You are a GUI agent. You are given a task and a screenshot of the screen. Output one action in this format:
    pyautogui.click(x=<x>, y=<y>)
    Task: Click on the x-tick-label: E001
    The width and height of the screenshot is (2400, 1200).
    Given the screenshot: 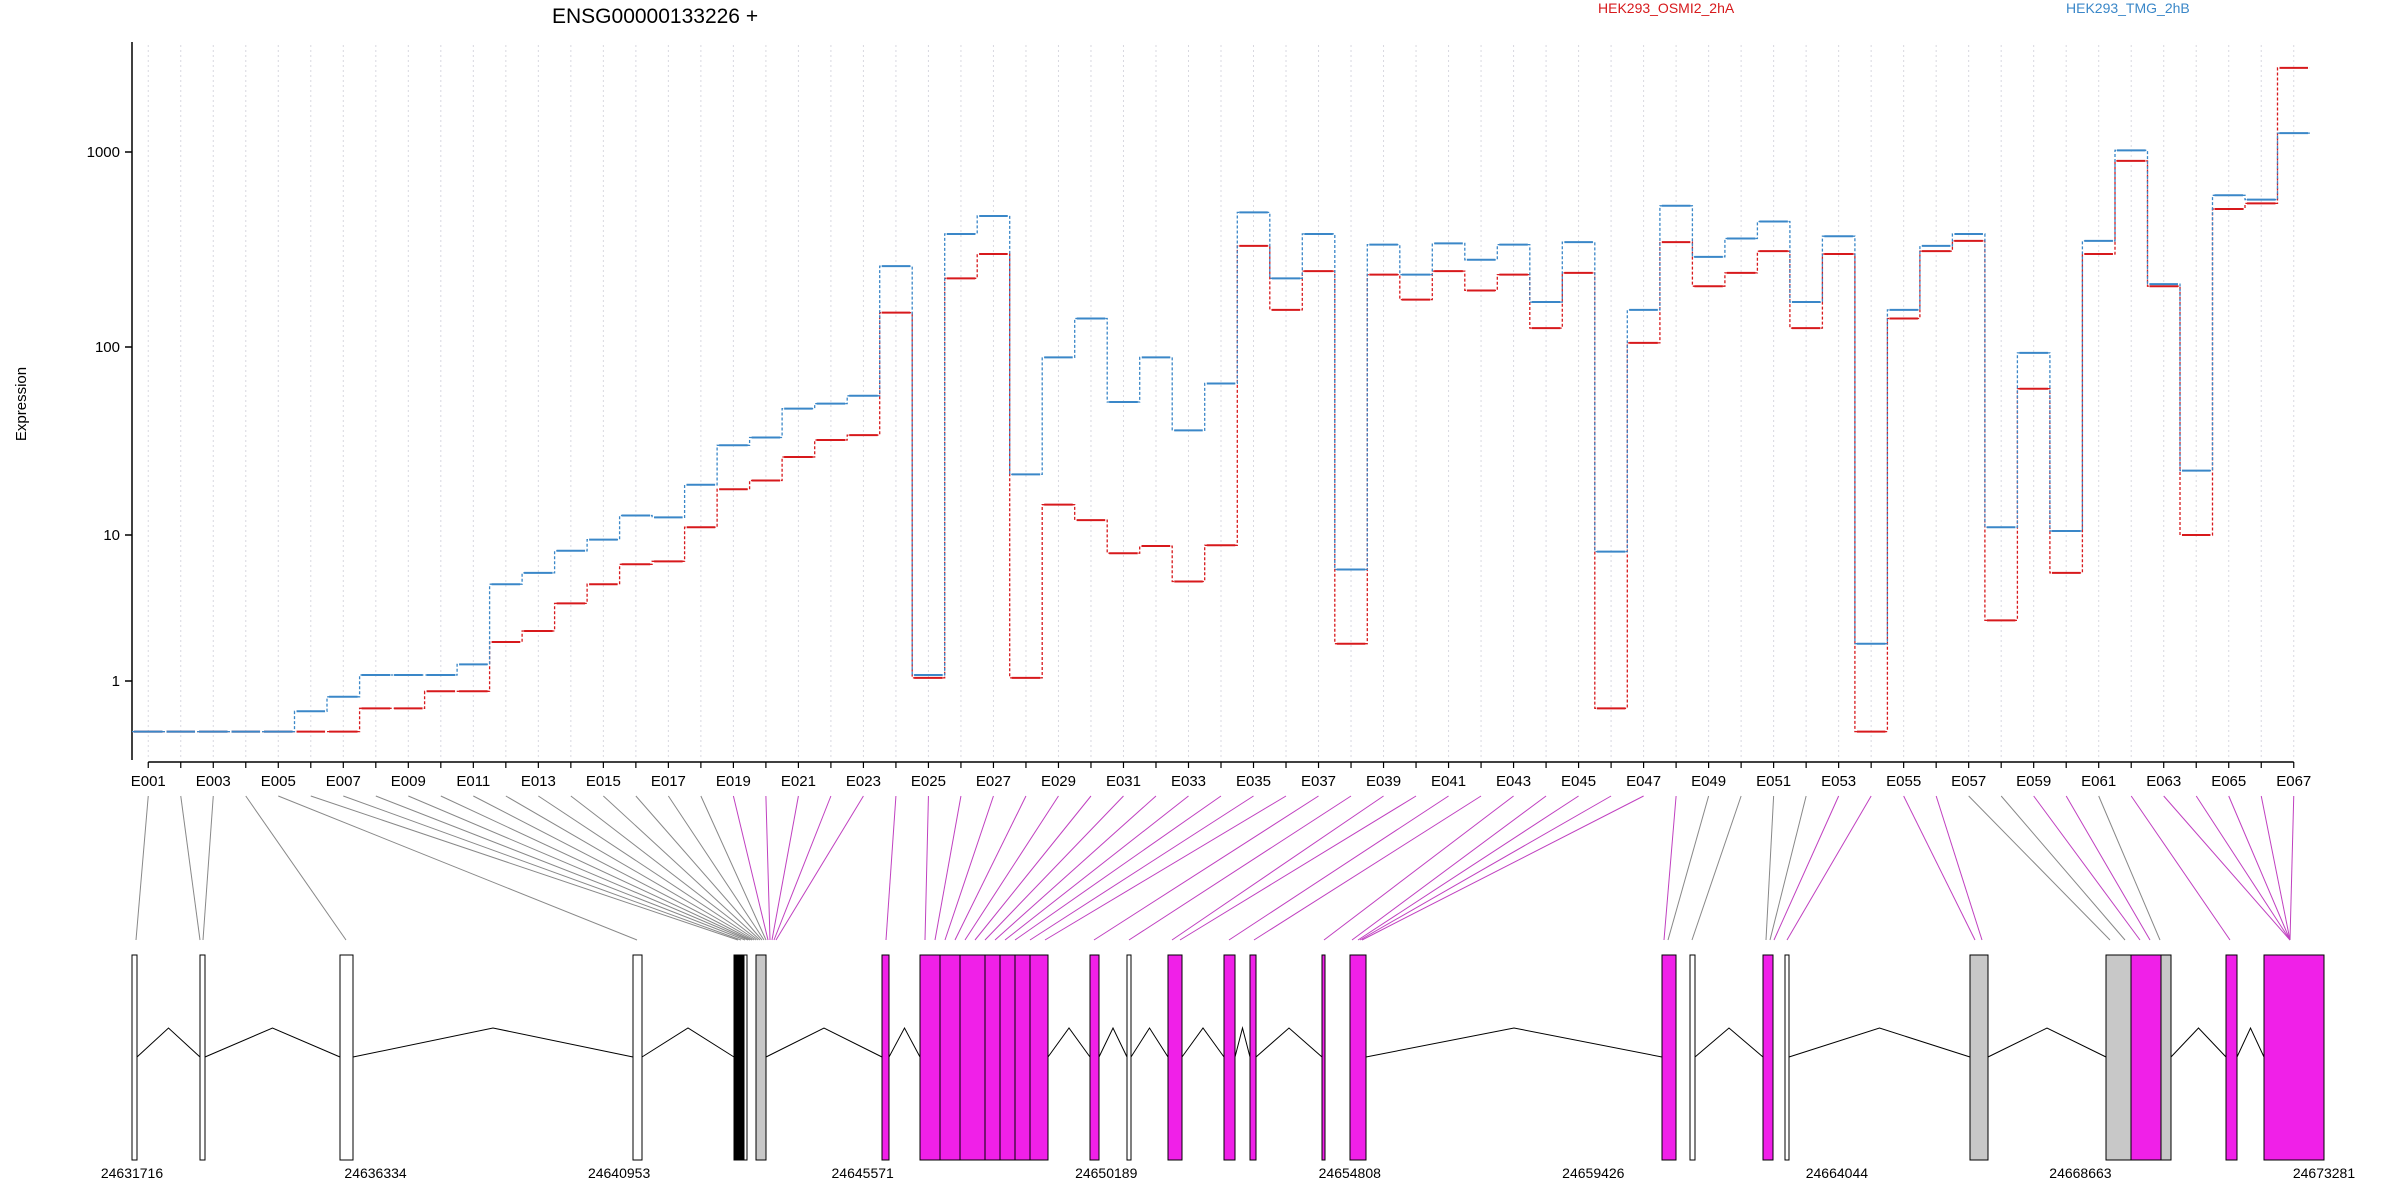 What is the action you would take?
    pyautogui.click(x=148, y=781)
    